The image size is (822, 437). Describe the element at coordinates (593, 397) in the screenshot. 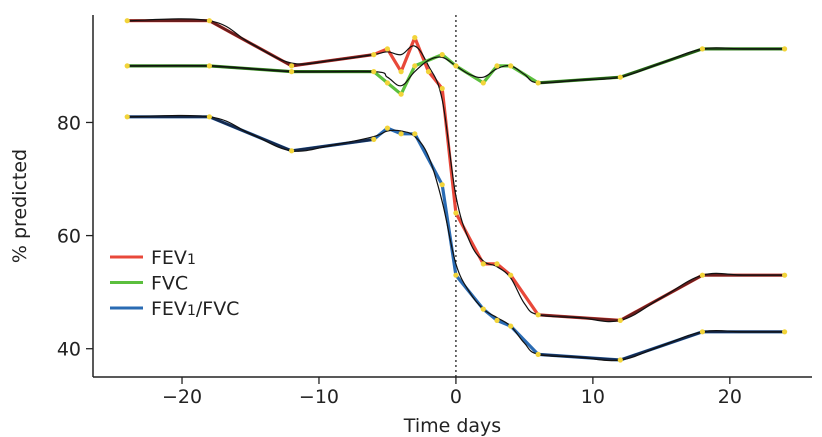

I see `x-tick-label: 10` at that location.